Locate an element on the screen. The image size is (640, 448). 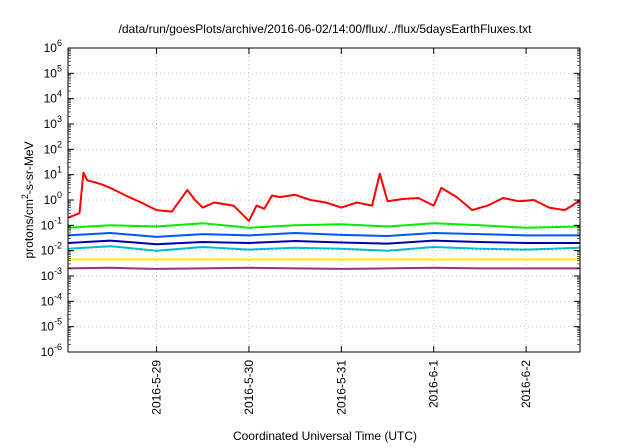
y-tick-label: 10¹ is located at coordinates (53, 173).